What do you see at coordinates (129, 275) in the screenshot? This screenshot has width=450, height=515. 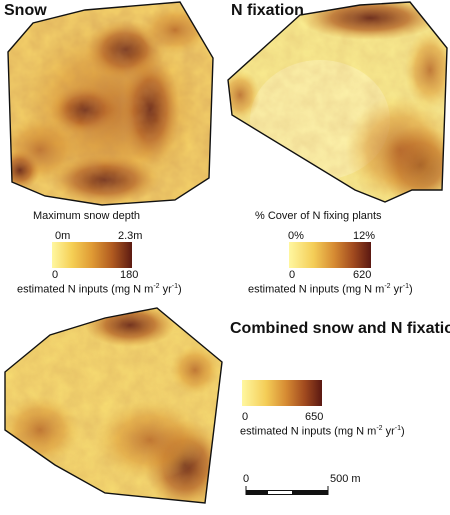 I see `snow-scale-bottom-max: 180` at bounding box center [129, 275].